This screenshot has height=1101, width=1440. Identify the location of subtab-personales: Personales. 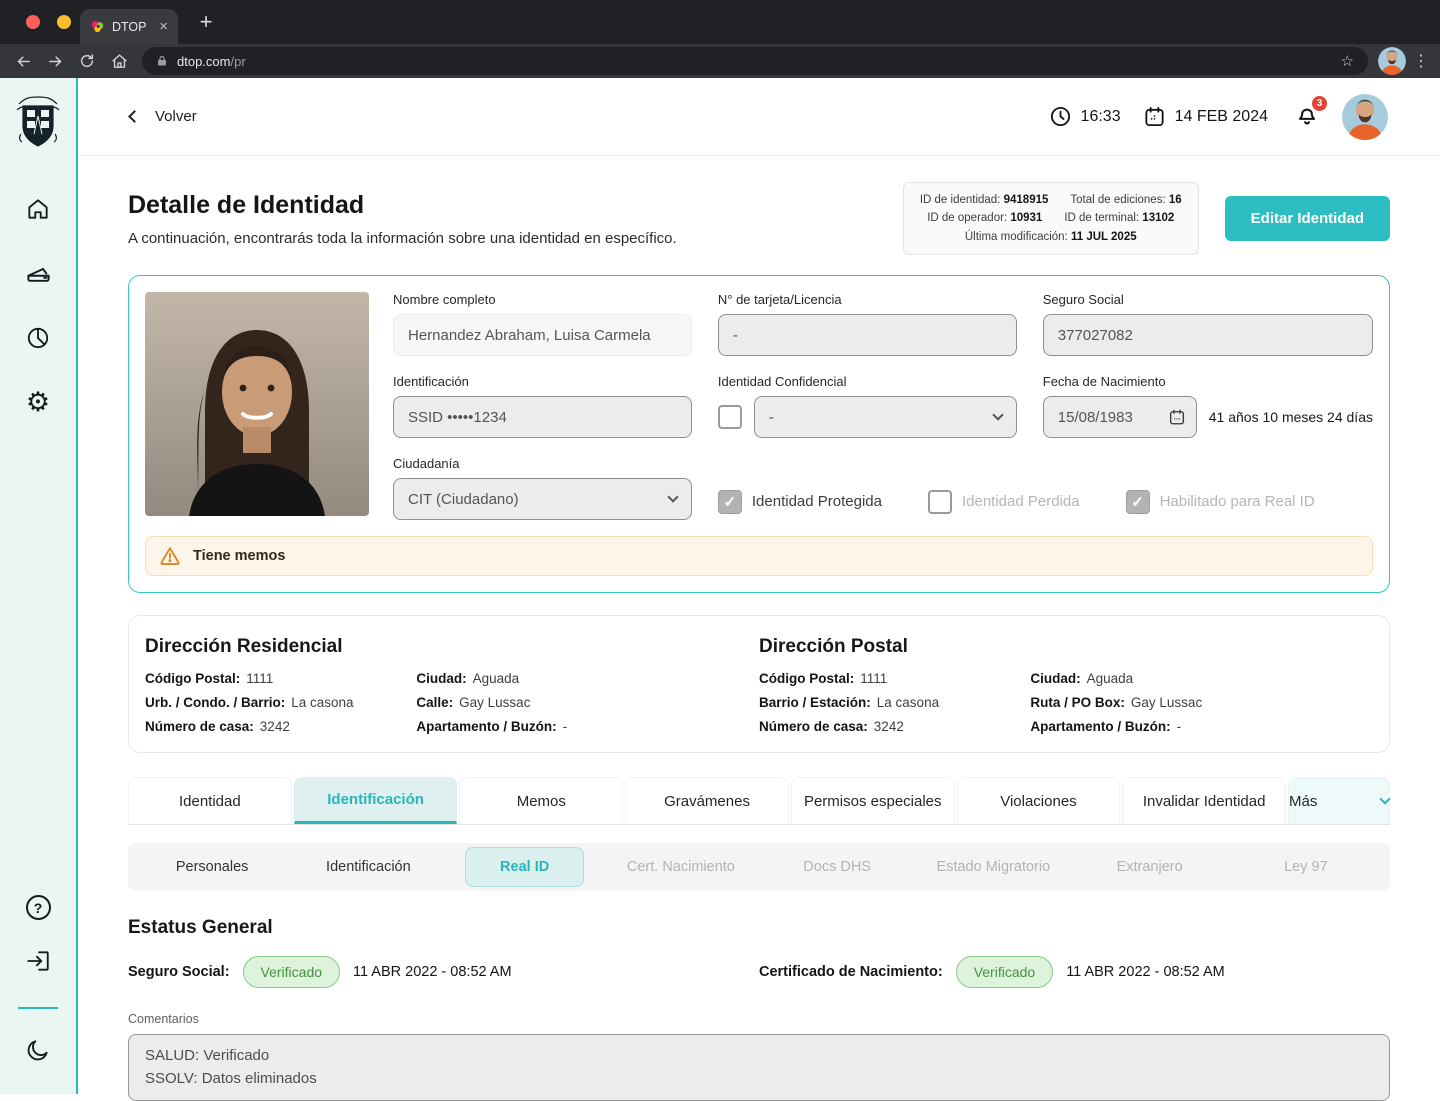
(212, 867).